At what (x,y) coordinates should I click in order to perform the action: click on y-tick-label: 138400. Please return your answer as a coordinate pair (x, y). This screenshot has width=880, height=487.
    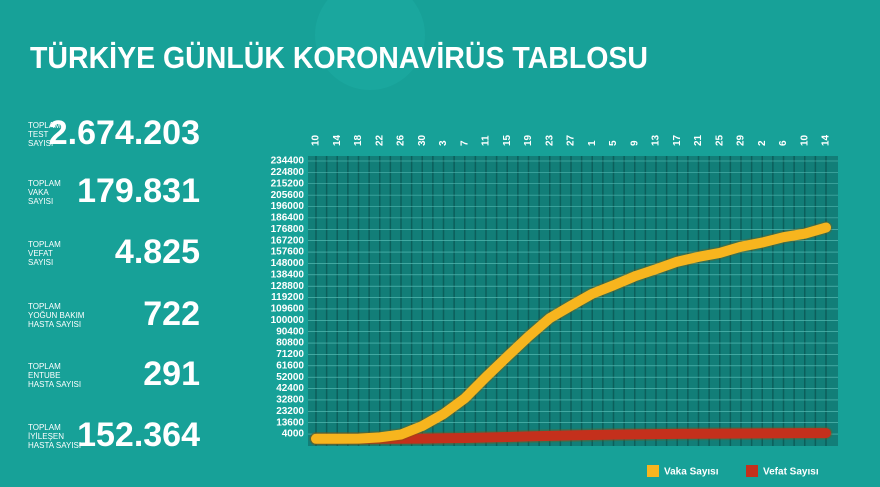
    Looking at the image, I should click on (288, 274).